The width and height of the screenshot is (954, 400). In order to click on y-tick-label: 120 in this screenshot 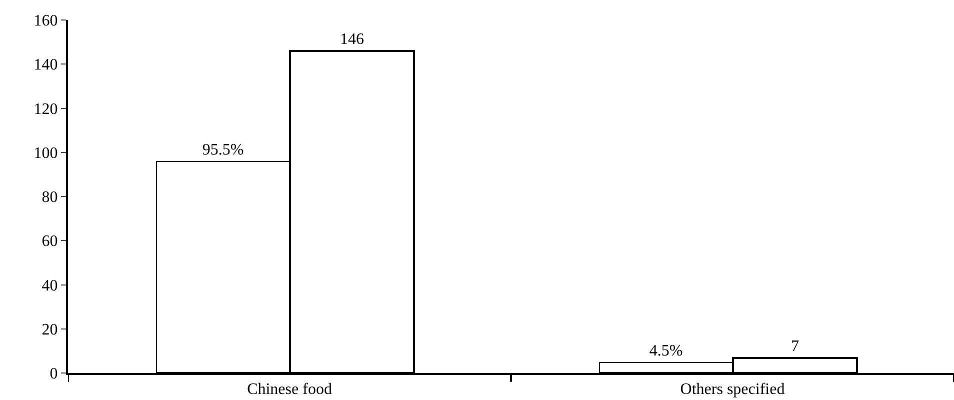, I will do `click(46, 109)`.